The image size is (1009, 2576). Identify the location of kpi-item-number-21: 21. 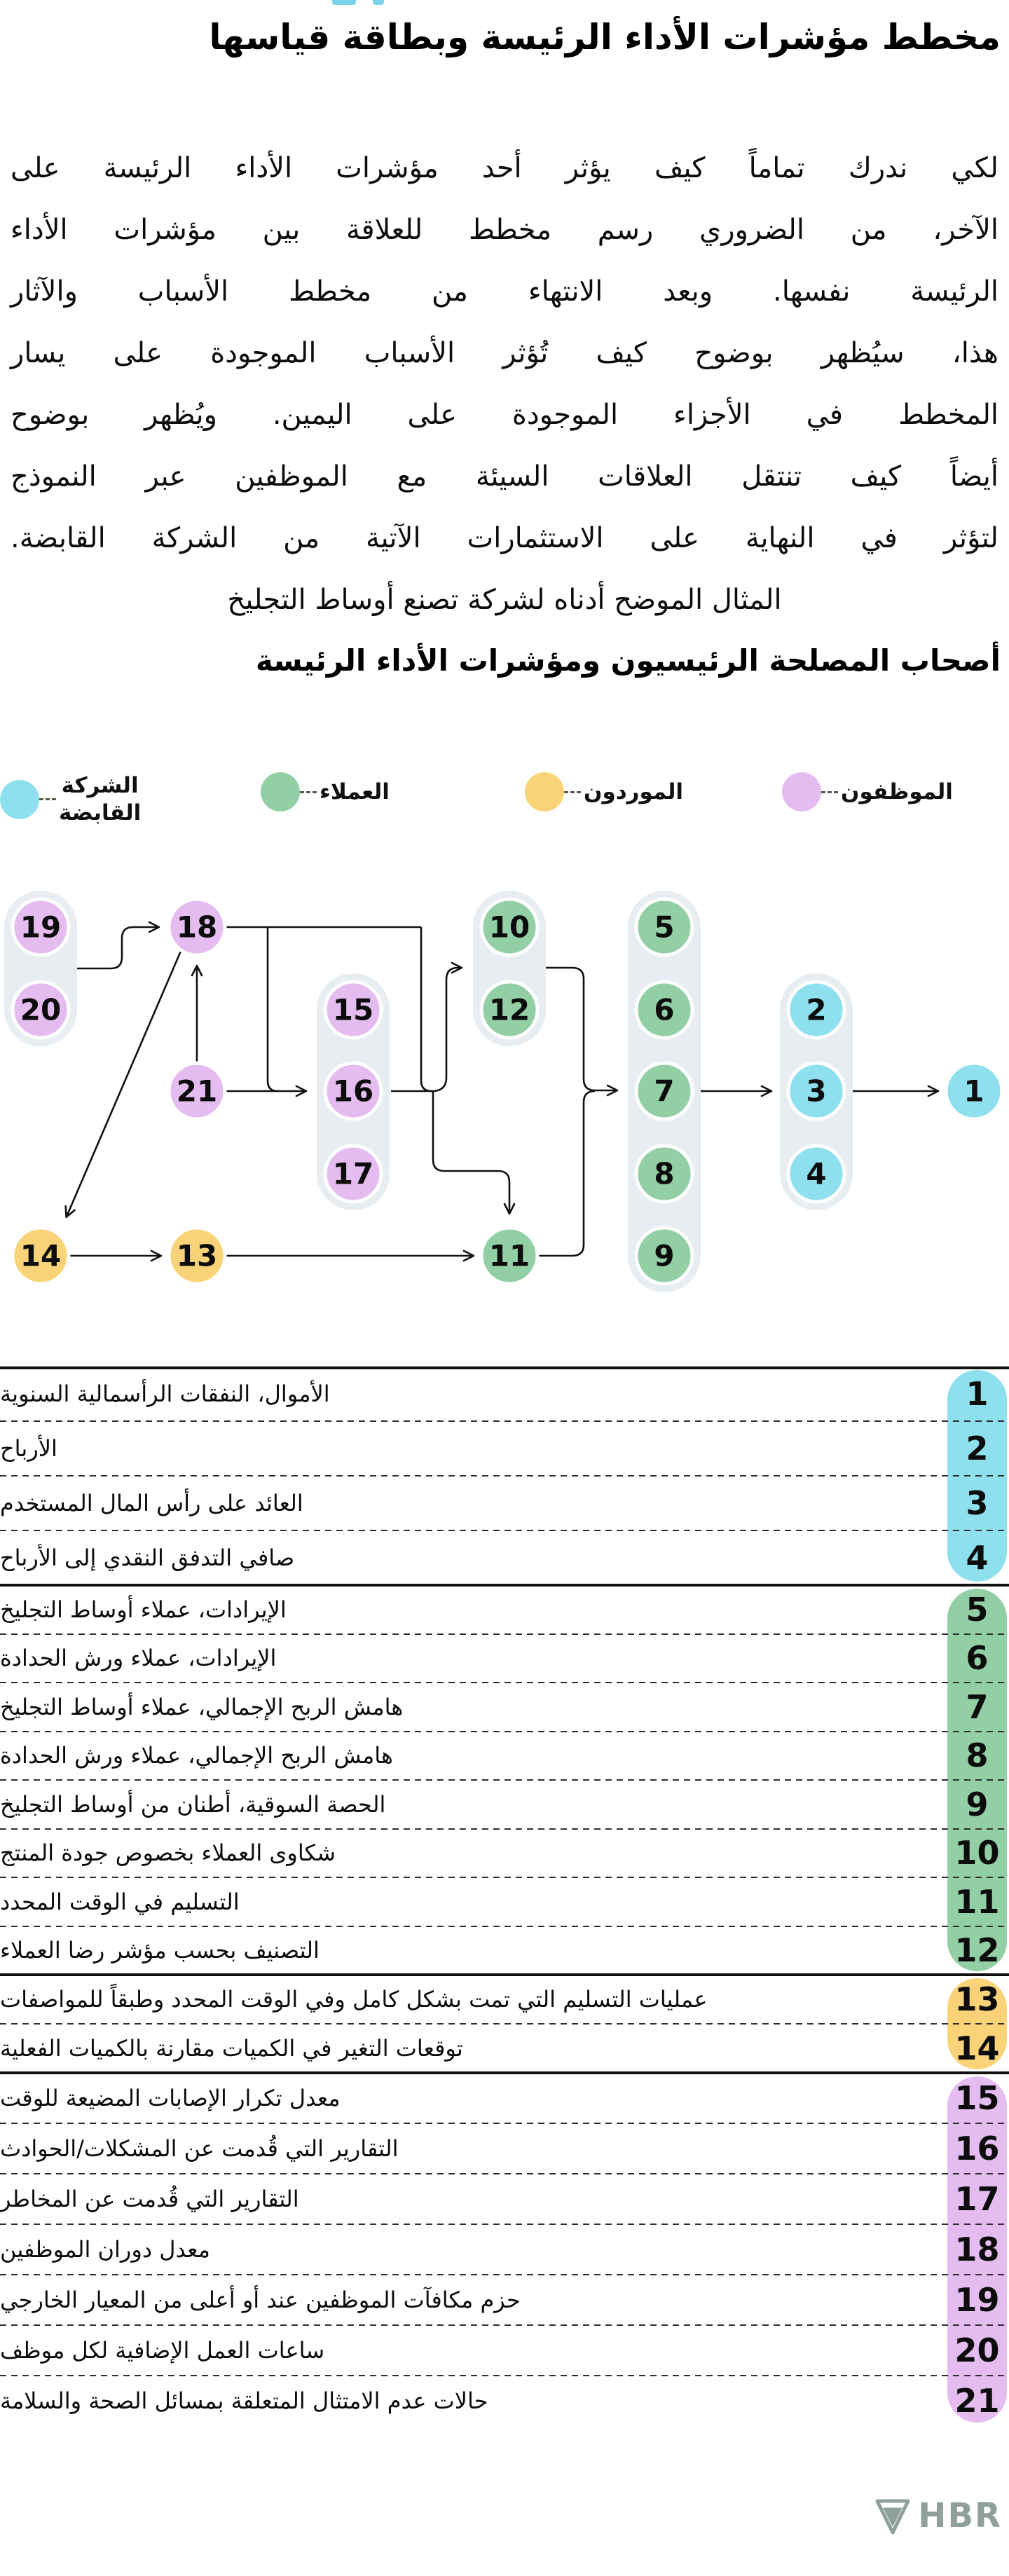
(977, 2401).